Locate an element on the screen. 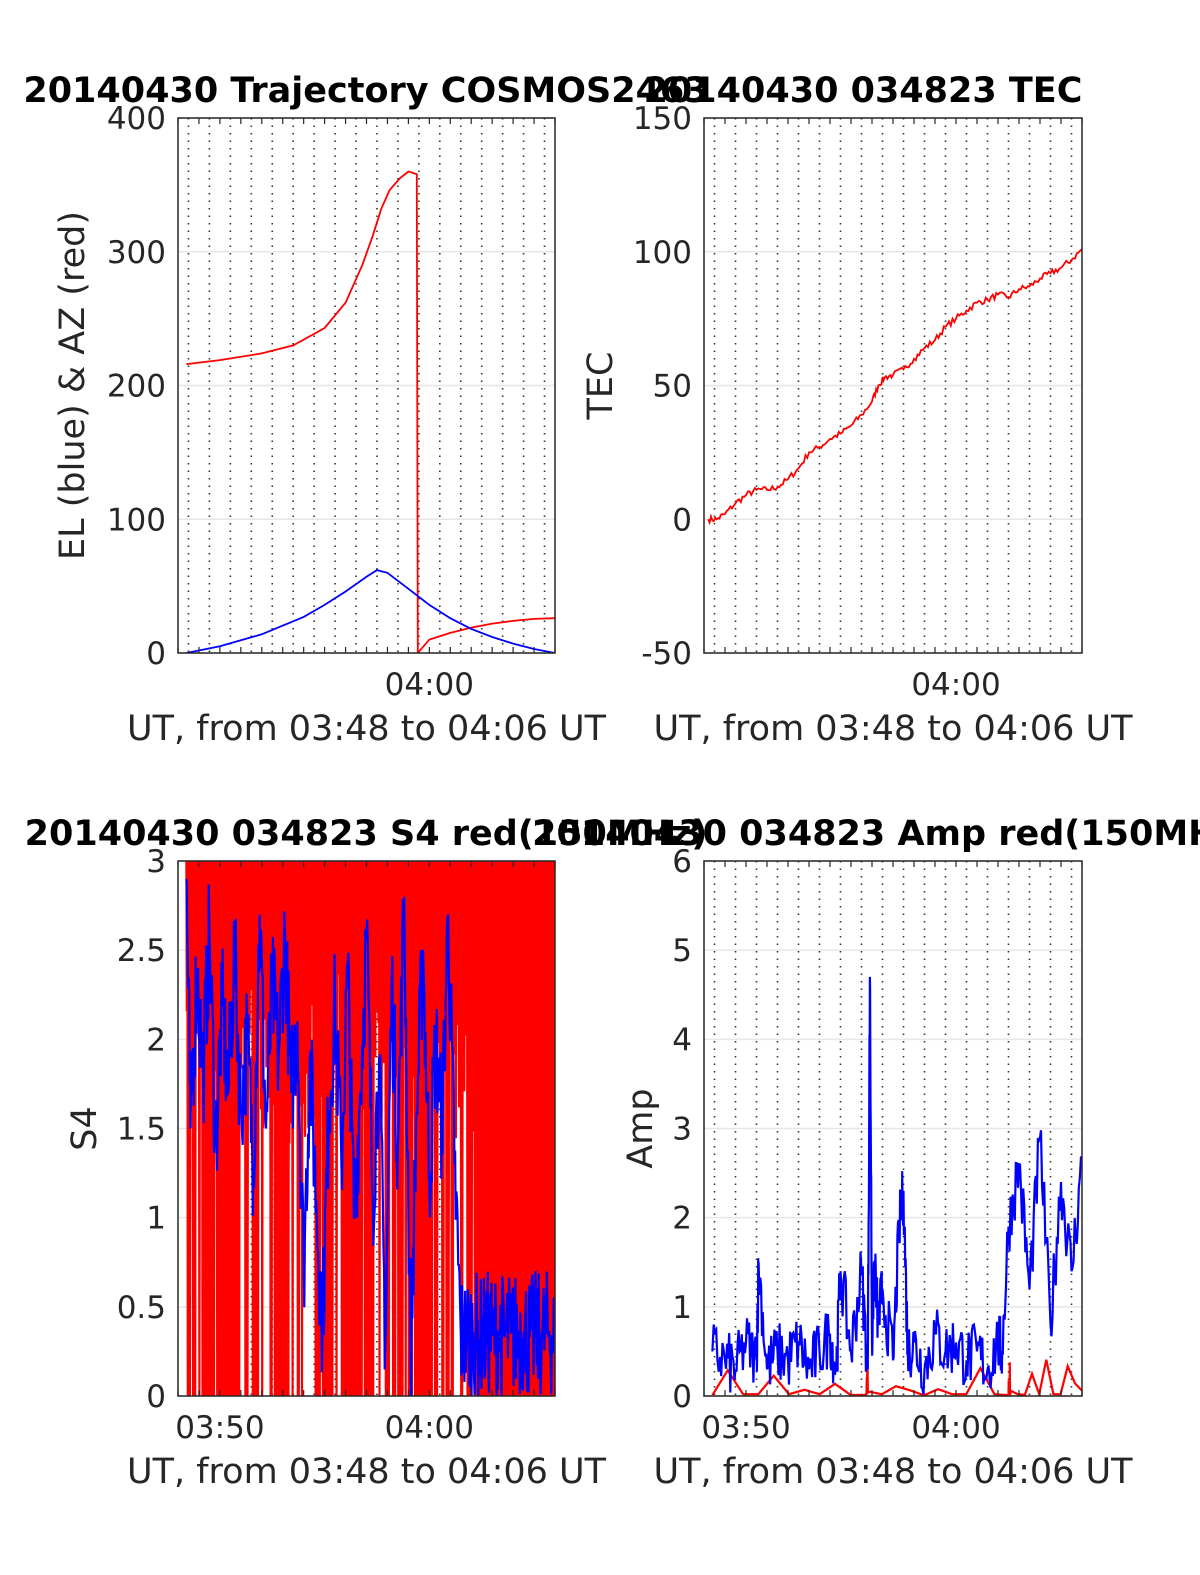 The height and width of the screenshot is (1575, 1200). y-axis-label: Amp is located at coordinates (641, 1128).